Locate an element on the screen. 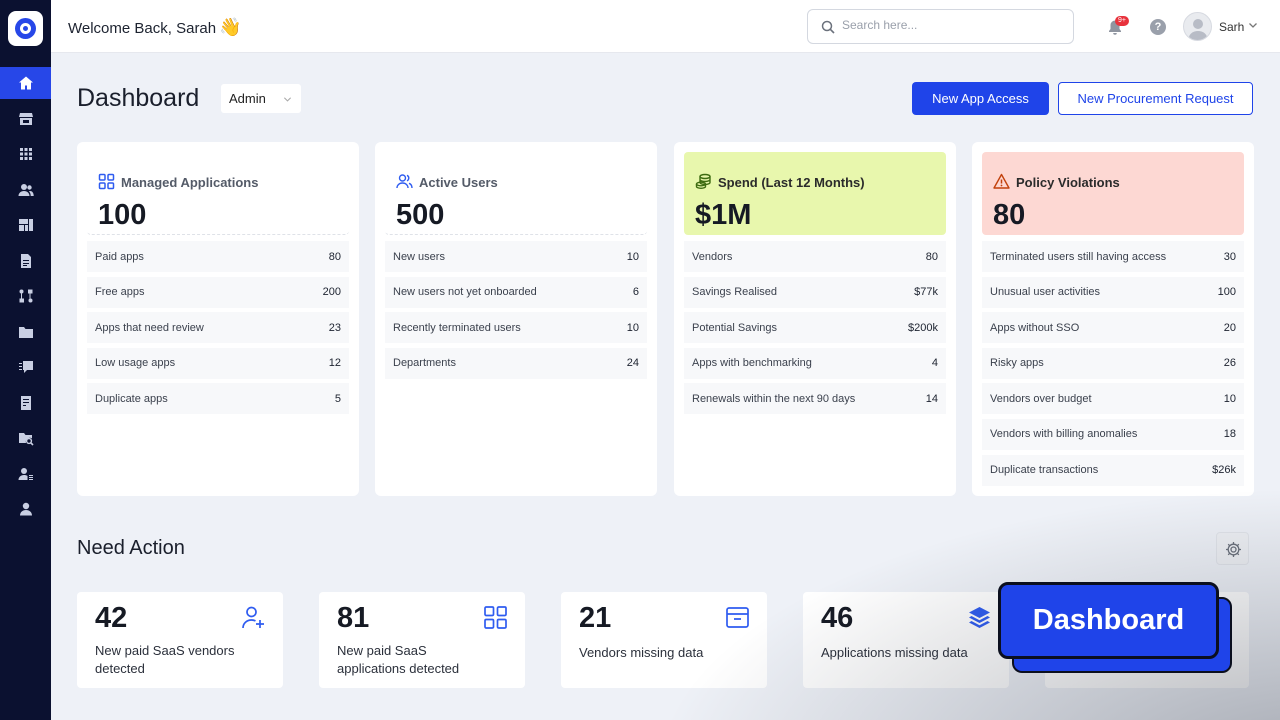 This screenshot has height=720, width=1280. row-label: Unusual user activities is located at coordinates (1045, 292).